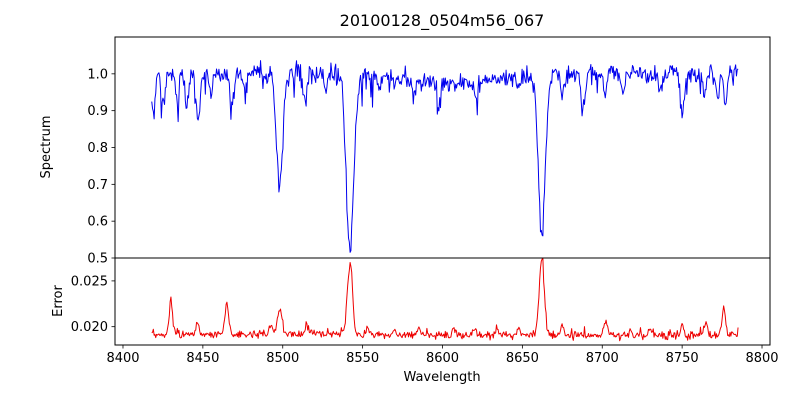  I want to click on x-tick-label: 8450, so click(202, 358).